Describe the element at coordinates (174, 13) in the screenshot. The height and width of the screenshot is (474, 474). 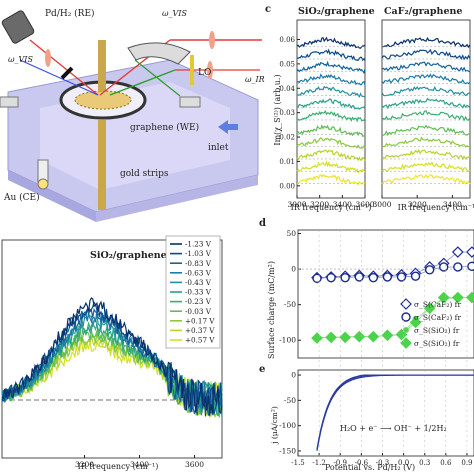
I see `omega-vis-top: ω_VIS` at that location.